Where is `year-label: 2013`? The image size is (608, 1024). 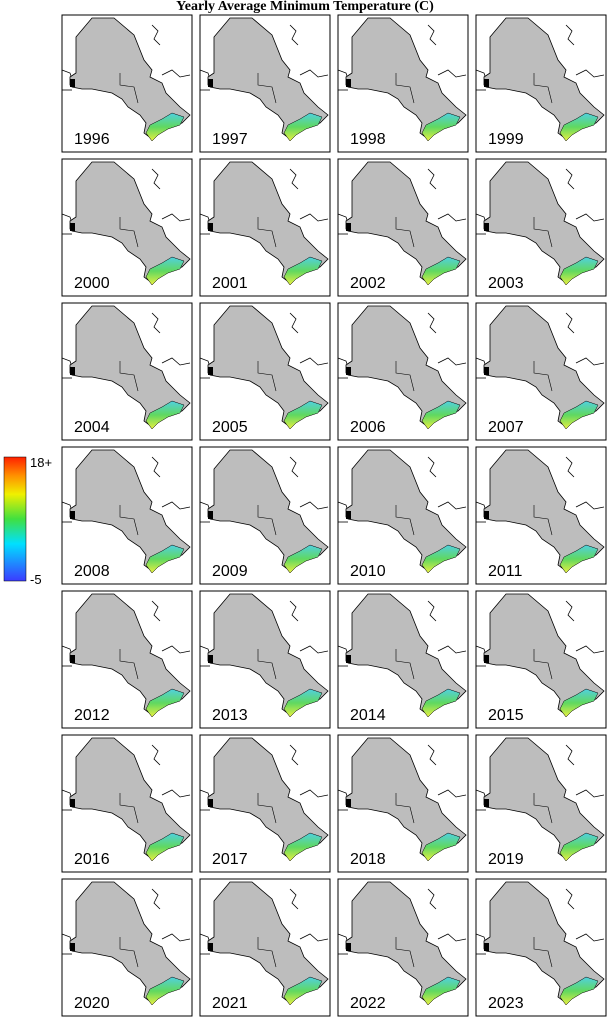
year-label: 2013 is located at coordinates (230, 715).